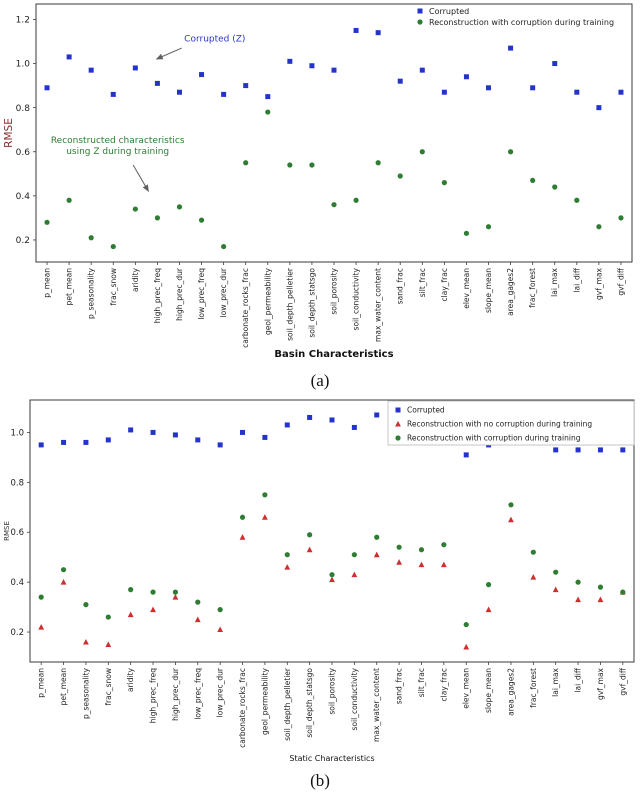 This screenshot has height=802, width=640. What do you see at coordinates (135, 279) in the screenshot?
I see `x-tick-label: aridity` at bounding box center [135, 279].